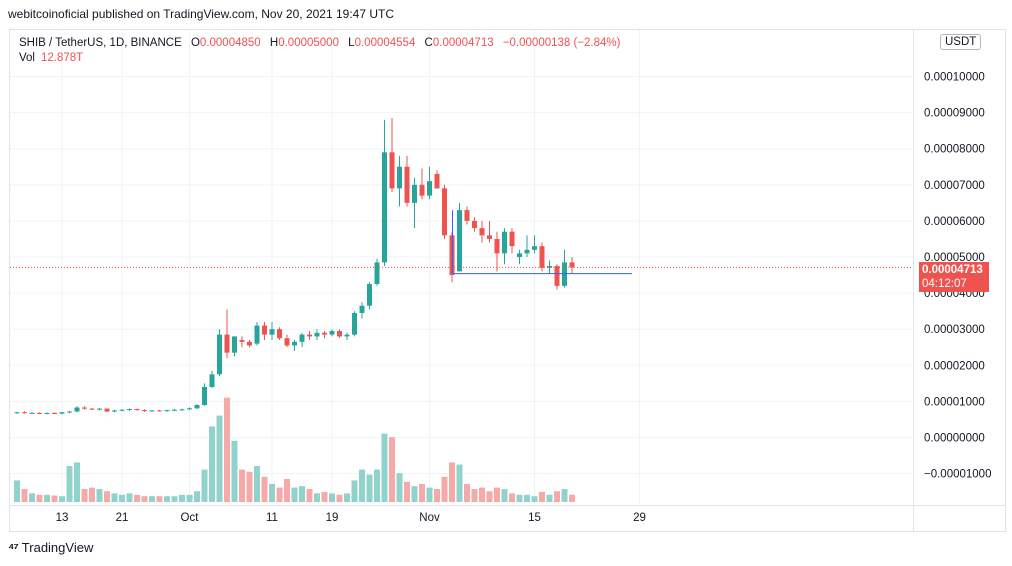  What do you see at coordinates (428, 43) in the screenshot?
I see `close-key: C` at bounding box center [428, 43].